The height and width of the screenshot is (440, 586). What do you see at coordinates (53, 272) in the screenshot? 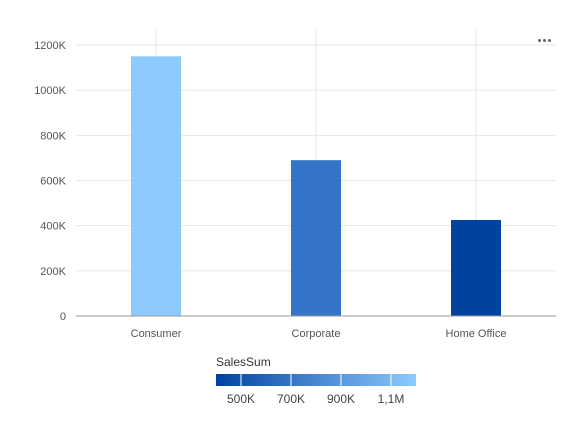
I see `y-tick-label: 200K` at bounding box center [53, 272].